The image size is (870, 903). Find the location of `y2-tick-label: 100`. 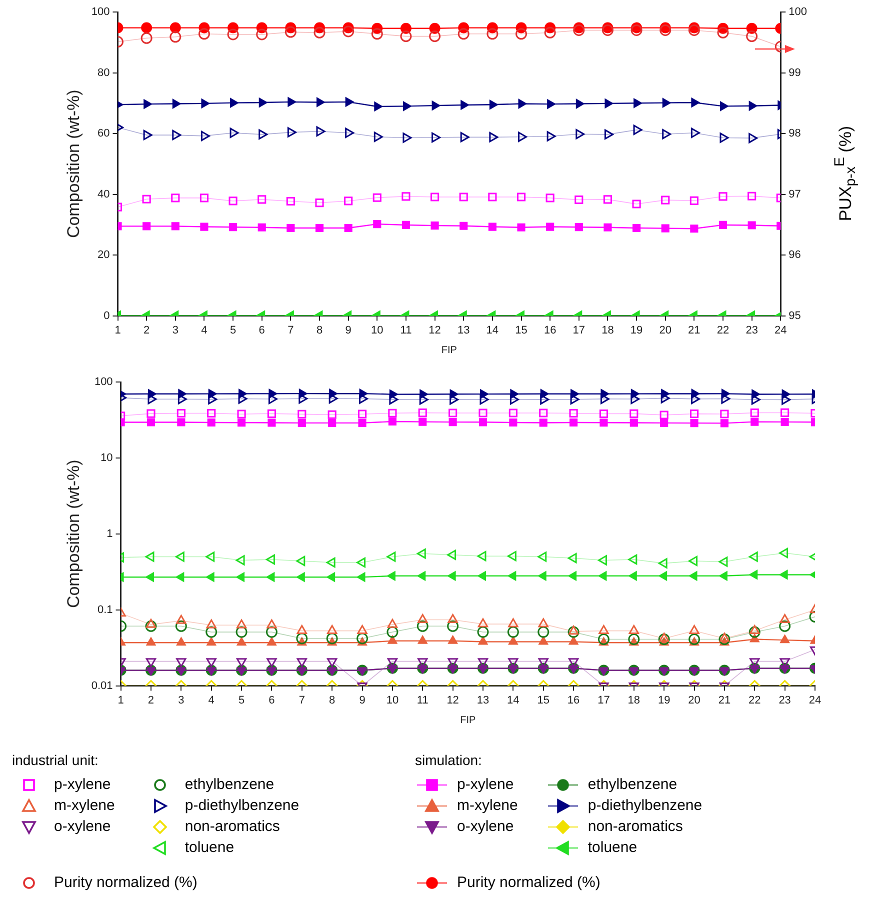

y2-tick-label: 100 is located at coordinates (798, 12).